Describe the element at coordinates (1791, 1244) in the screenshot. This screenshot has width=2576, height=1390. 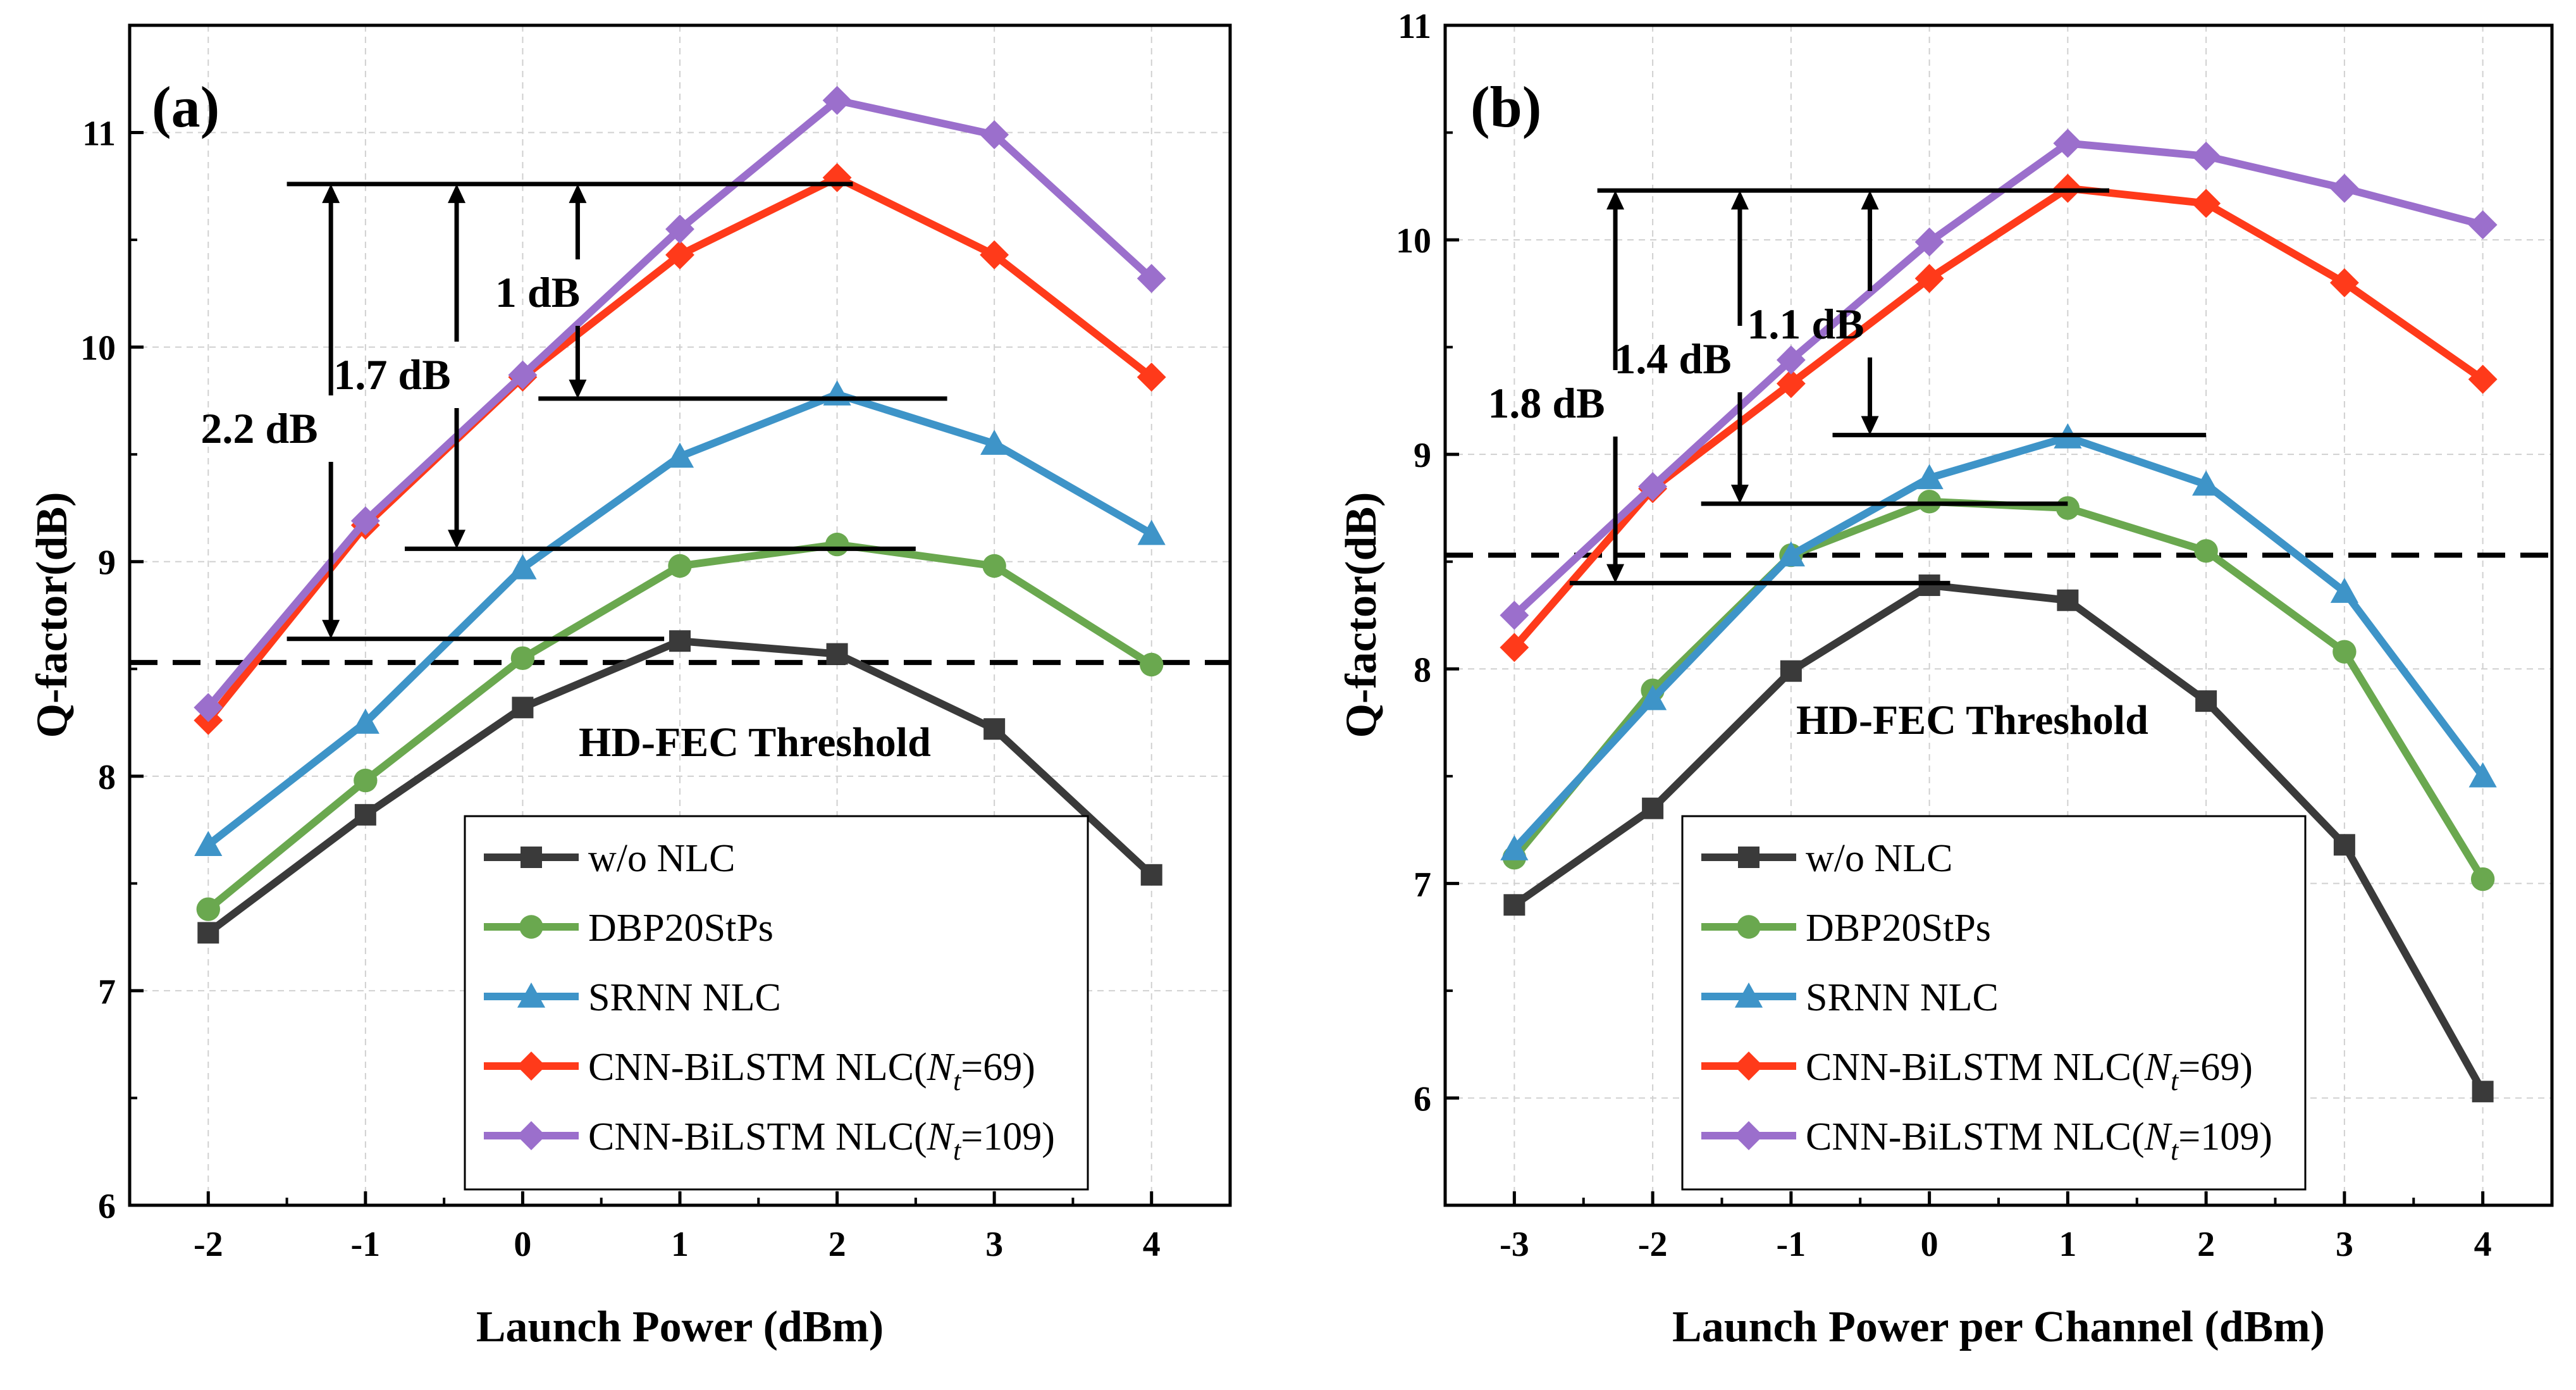
I see `x-tick-label: -1` at that location.